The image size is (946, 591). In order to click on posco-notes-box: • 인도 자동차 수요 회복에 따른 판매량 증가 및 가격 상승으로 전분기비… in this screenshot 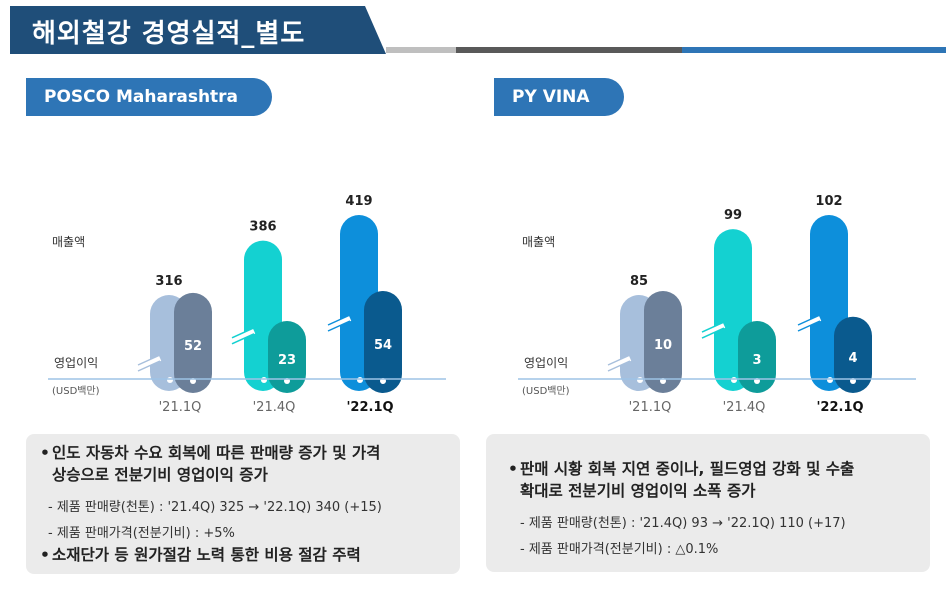, I will do `click(243, 504)`.